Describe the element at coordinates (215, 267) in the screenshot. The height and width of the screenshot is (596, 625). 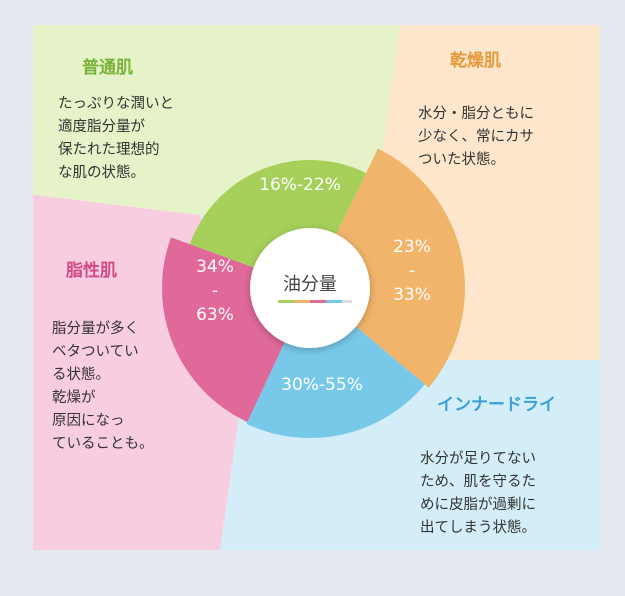
I see `range-label: 34%` at that location.